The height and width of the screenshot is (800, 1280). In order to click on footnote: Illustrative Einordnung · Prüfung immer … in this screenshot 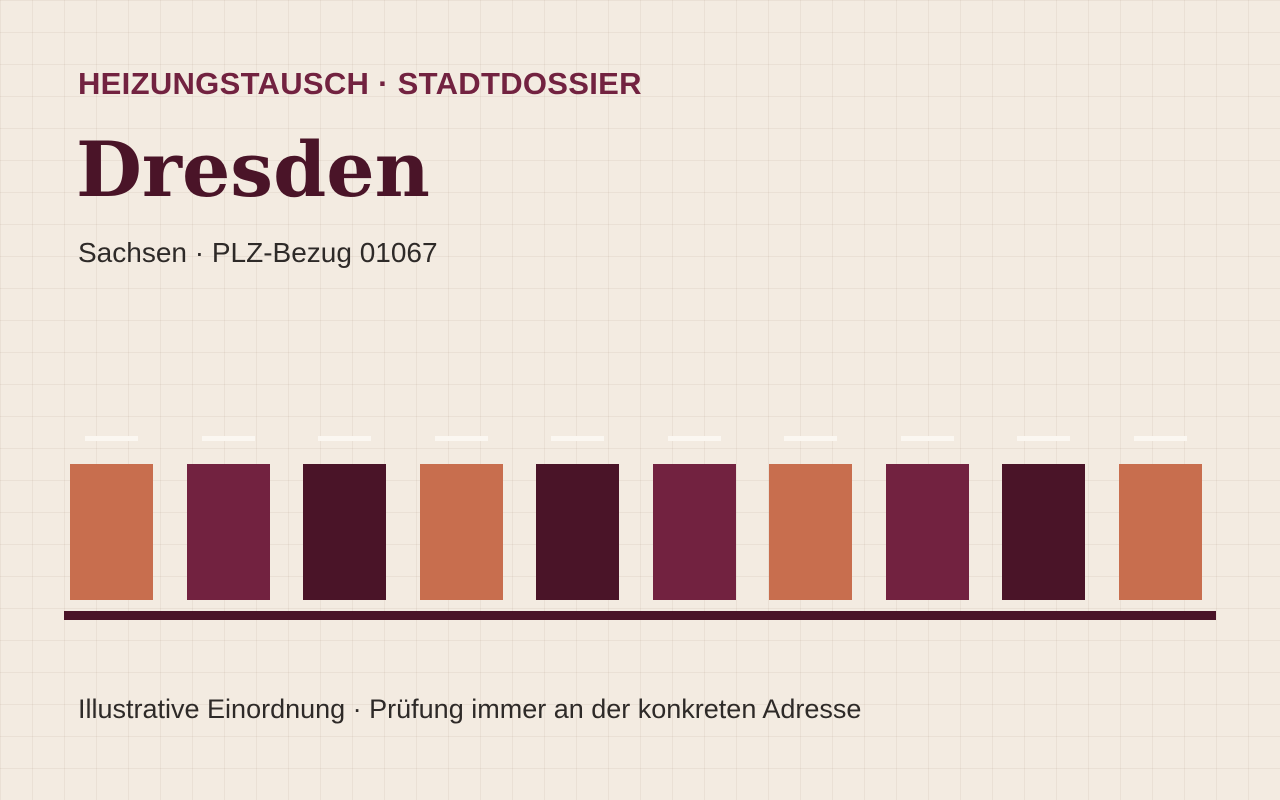, I will do `click(470, 709)`.